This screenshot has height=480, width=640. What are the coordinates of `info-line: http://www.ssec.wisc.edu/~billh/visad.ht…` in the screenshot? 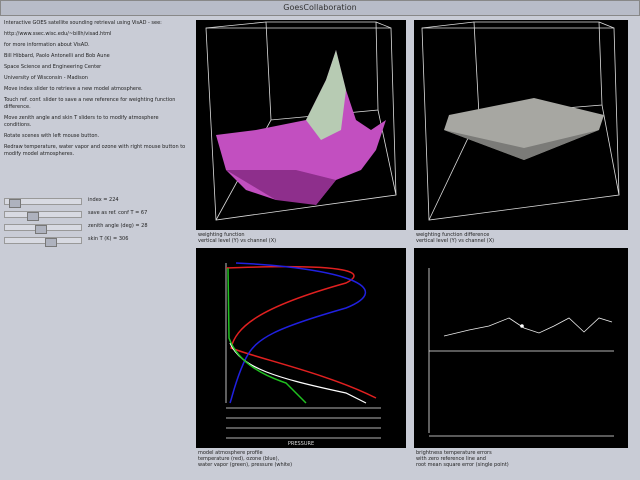 It's located at (58, 34).